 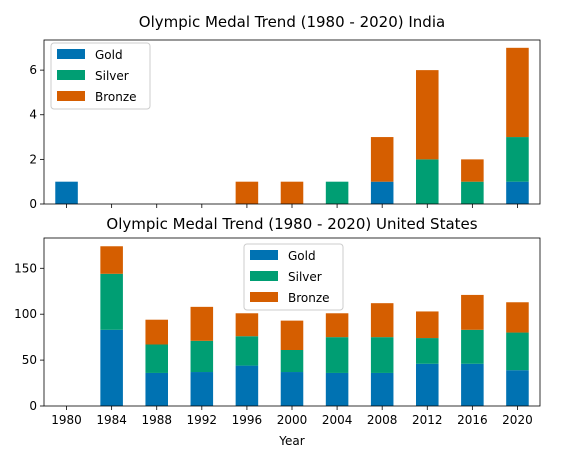 I want to click on y-tick-label: 6, so click(x=33, y=70).